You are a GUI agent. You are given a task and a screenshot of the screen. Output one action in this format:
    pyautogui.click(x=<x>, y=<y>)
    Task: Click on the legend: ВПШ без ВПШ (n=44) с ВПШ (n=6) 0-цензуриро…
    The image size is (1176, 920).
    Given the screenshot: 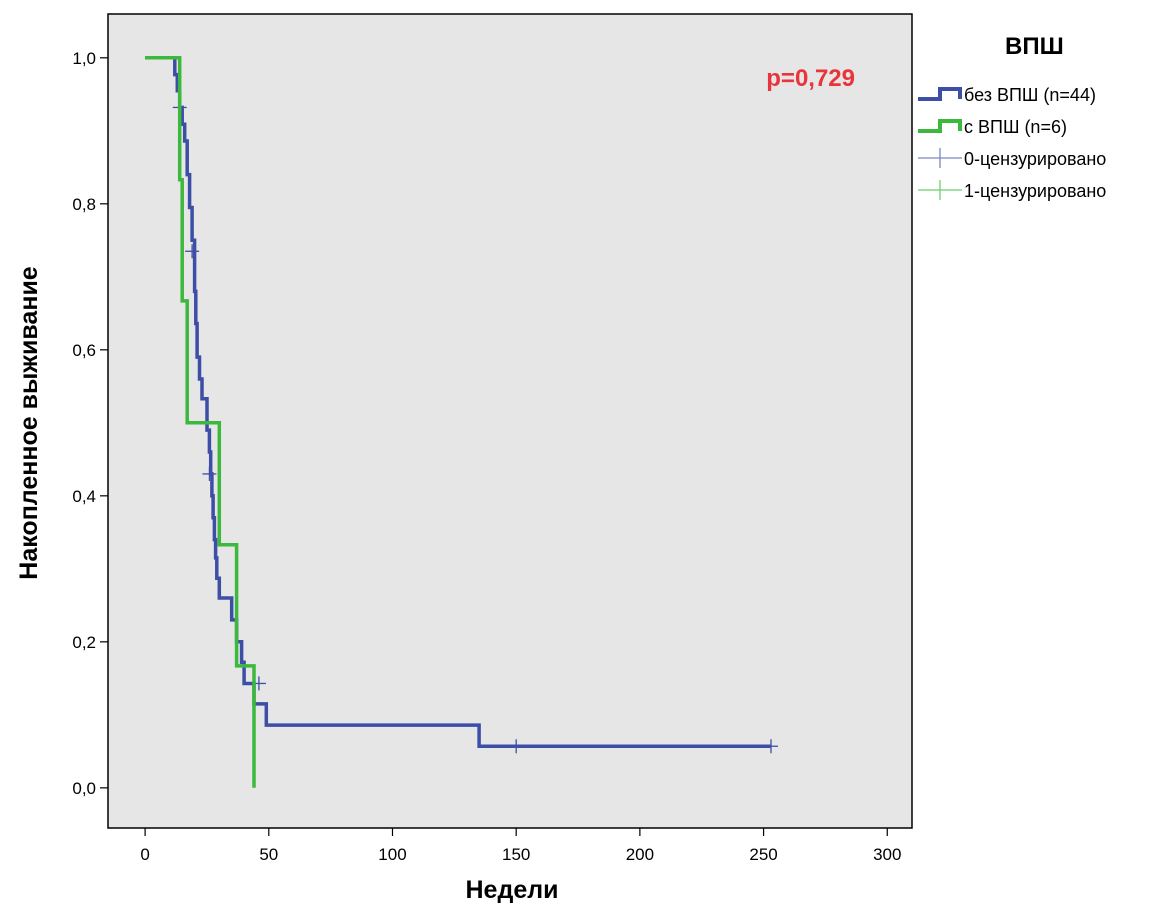 What is the action you would take?
    pyautogui.click(x=1012, y=117)
    